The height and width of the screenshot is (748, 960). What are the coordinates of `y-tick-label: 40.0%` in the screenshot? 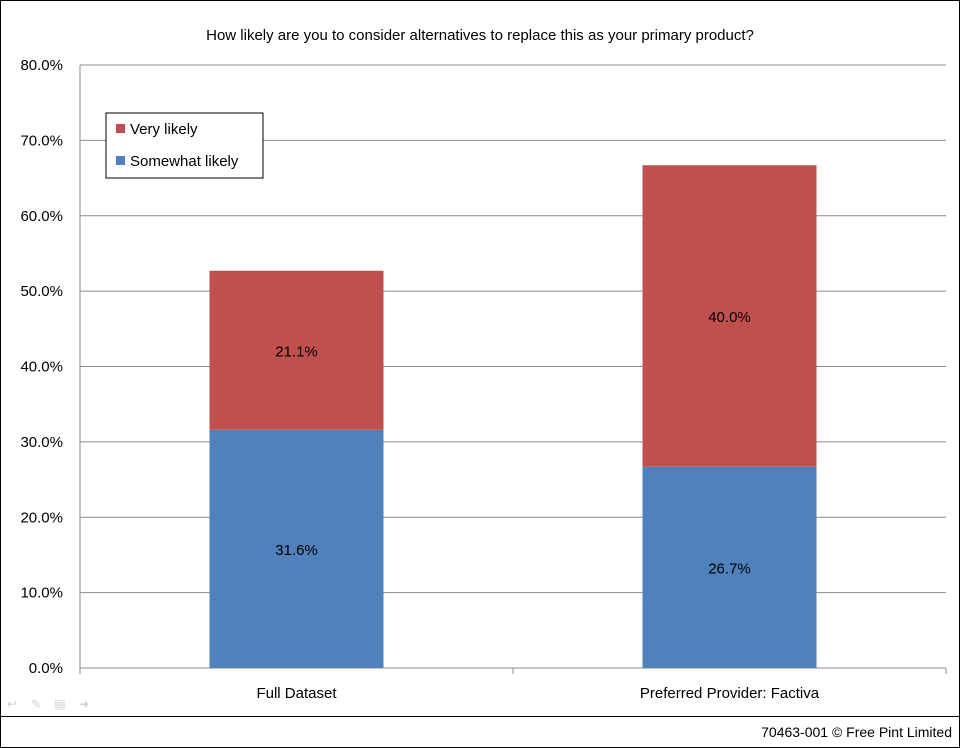 It's located at (41, 367).